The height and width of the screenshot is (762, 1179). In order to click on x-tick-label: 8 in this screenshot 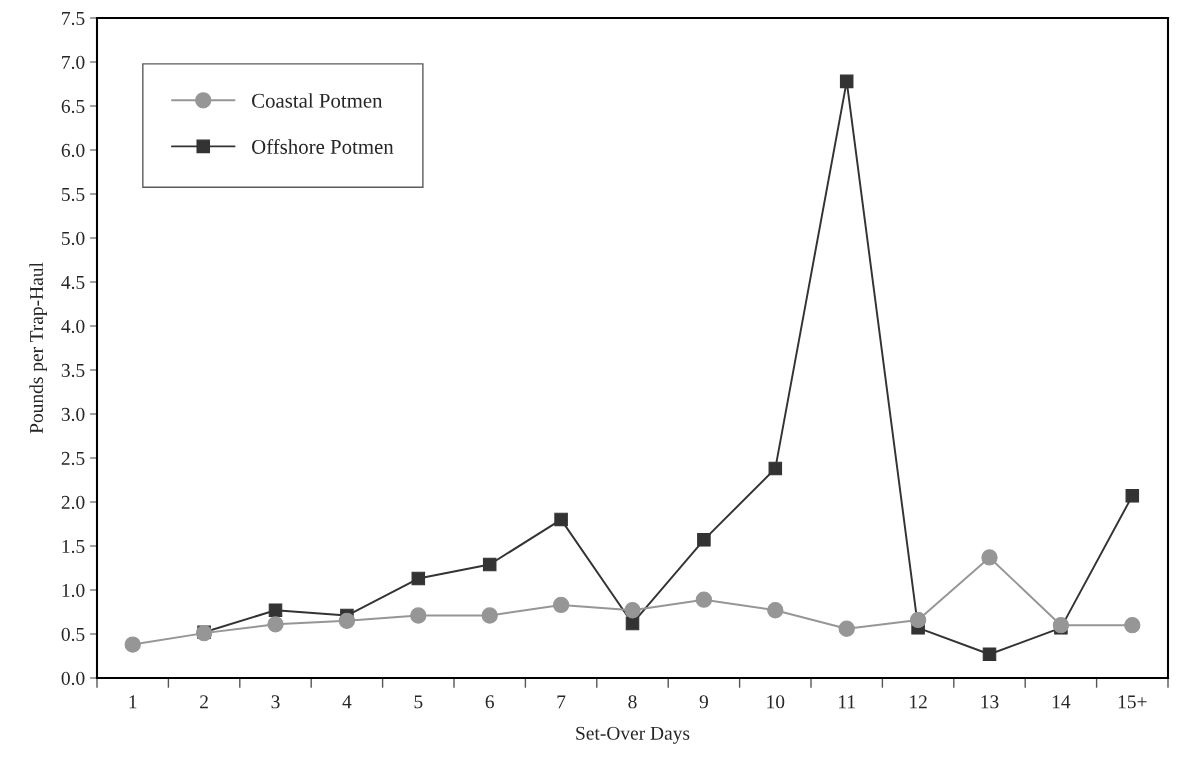, I will do `click(632, 702)`.